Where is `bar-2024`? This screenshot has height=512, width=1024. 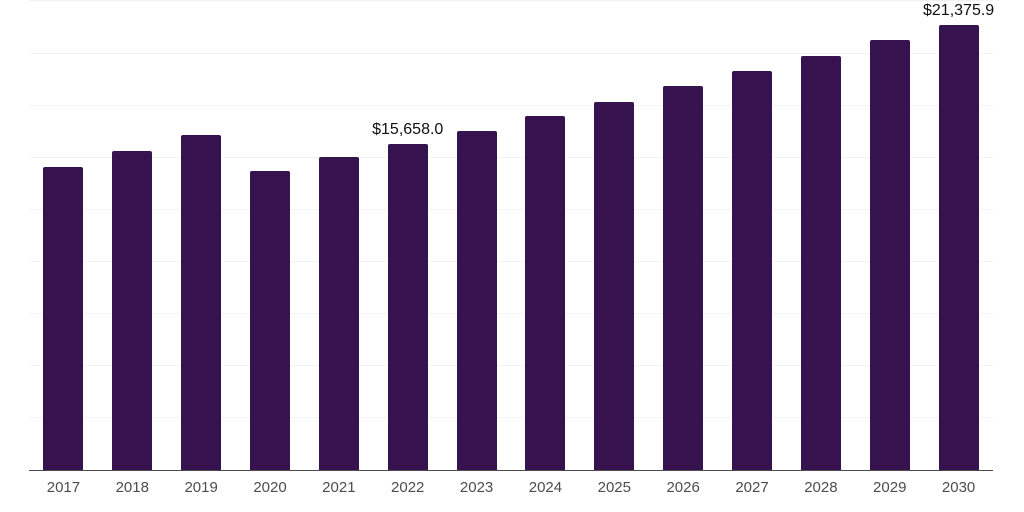 bar-2024 is located at coordinates (545, 293).